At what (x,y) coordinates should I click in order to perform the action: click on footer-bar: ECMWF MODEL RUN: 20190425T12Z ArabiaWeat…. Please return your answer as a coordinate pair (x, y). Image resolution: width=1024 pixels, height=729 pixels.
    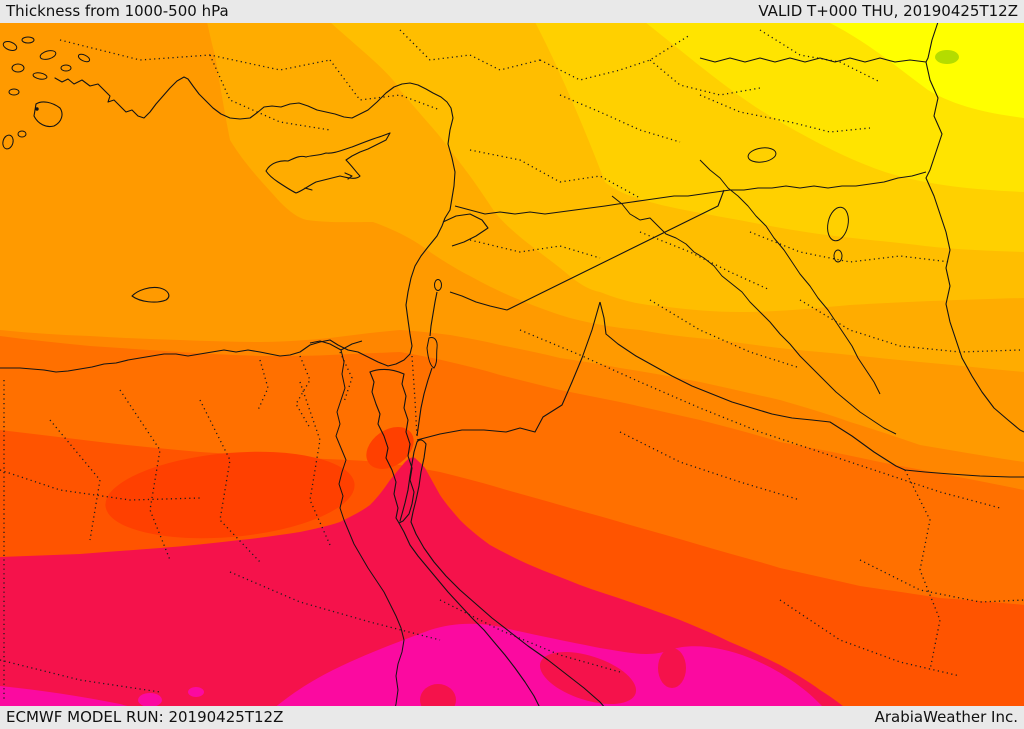
    Looking at the image, I should click on (512, 717).